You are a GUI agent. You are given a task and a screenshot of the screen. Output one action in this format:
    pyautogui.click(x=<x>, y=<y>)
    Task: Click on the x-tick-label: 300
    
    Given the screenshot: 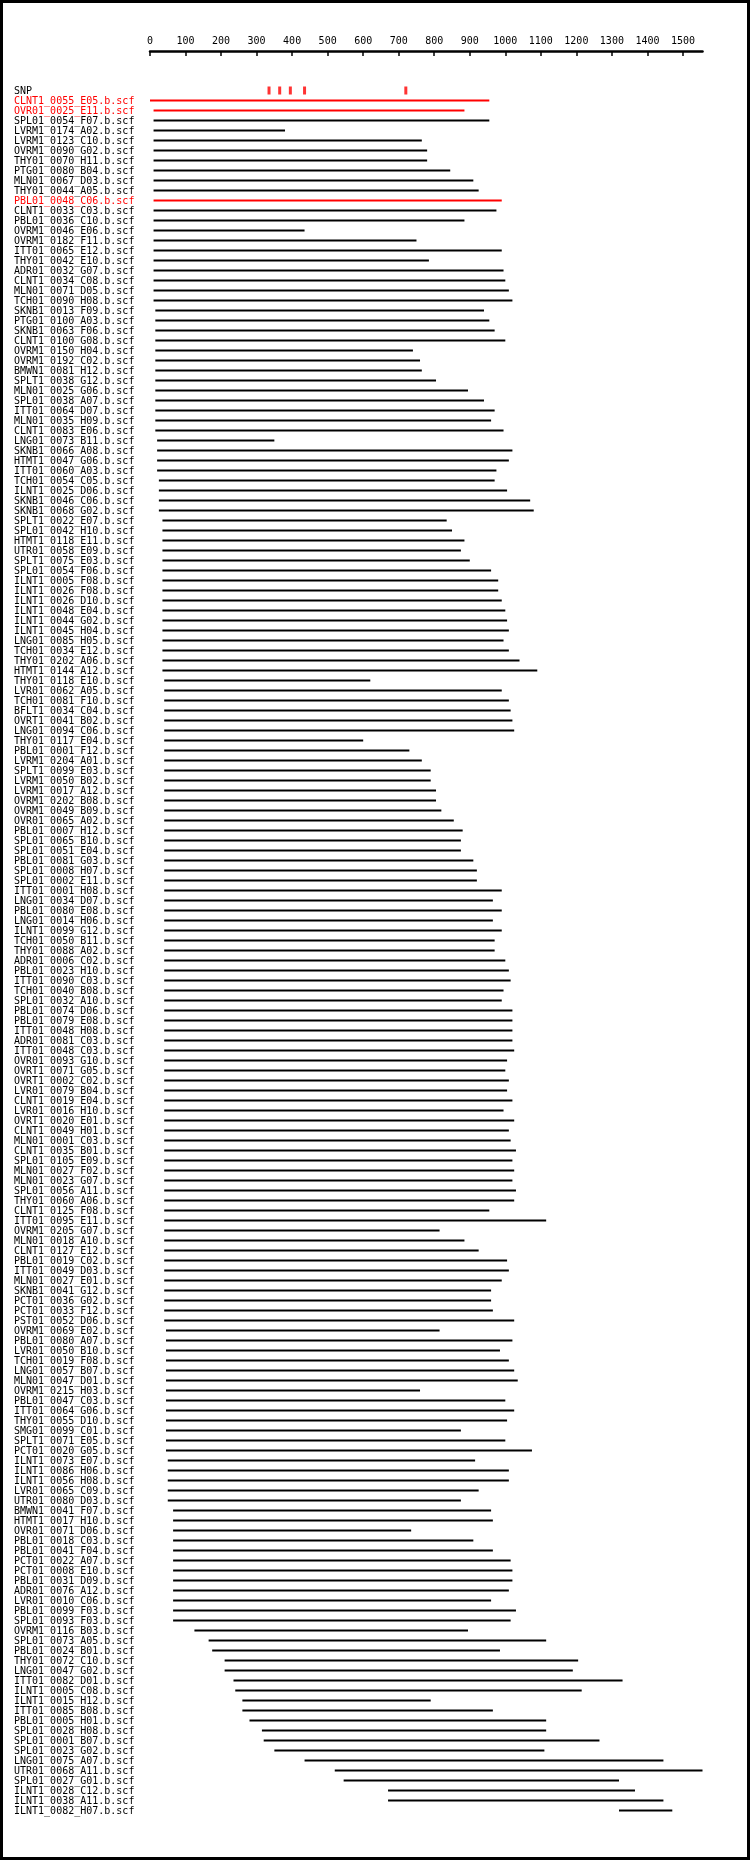 What is the action you would take?
    pyautogui.click(x=256, y=40)
    